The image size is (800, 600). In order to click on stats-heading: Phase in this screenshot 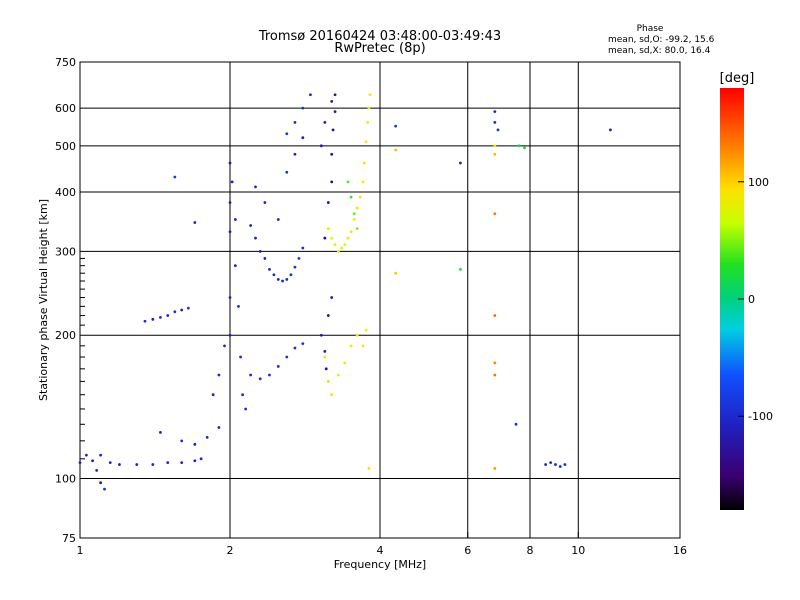, I will do `click(650, 29)`.